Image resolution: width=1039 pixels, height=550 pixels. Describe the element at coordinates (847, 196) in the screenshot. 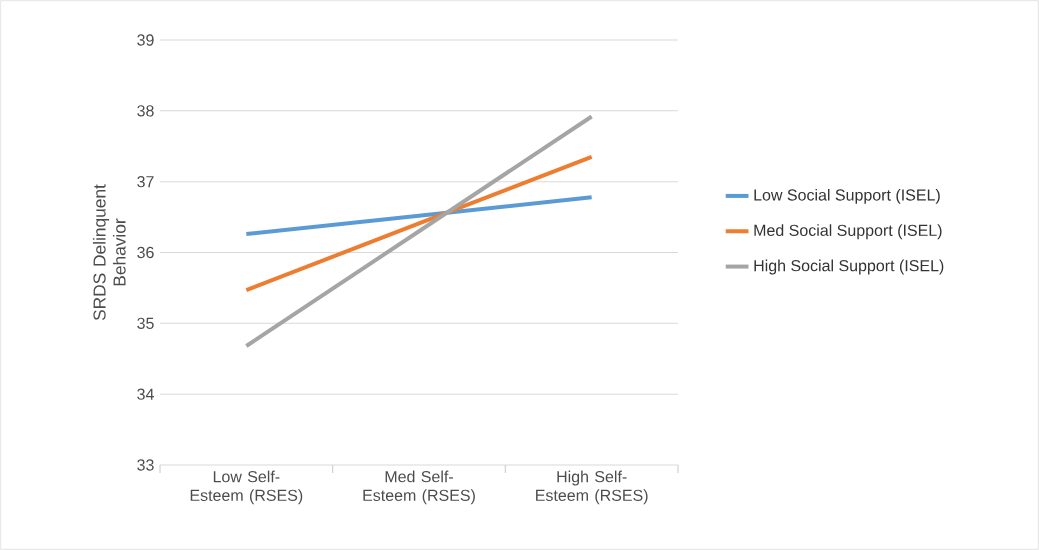

I see `legend-label: Low Social Support (ISEL)` at that location.